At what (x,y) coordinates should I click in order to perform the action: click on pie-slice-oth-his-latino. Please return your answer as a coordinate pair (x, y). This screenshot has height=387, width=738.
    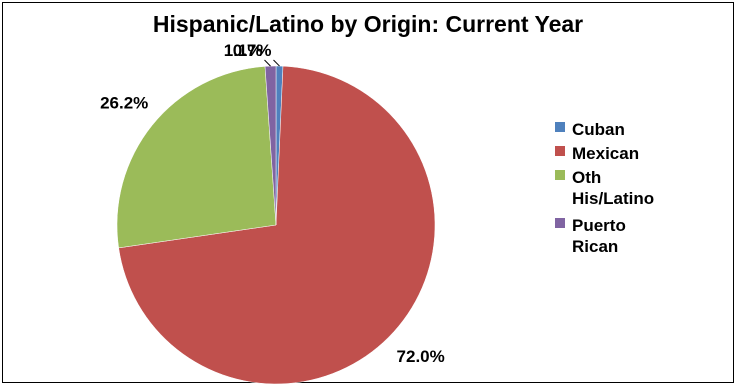
    Looking at the image, I should click on (196, 157).